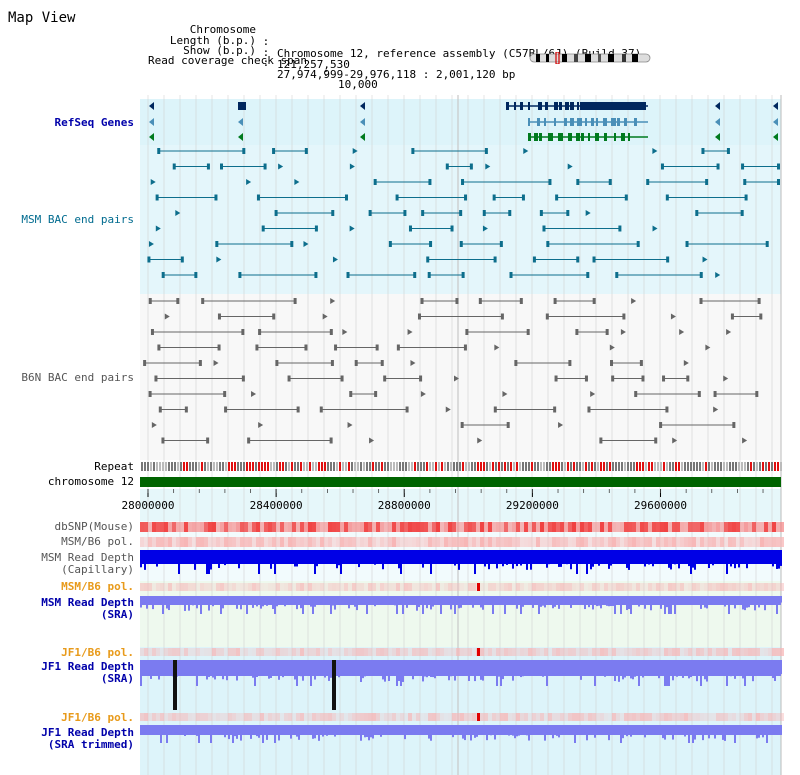 This screenshot has height=775, width=800. What do you see at coordinates (87, 672) in the screenshot?
I see `track-label-jf1-depth-sra: JF1 Read Depth (SRA)` at bounding box center [87, 672].